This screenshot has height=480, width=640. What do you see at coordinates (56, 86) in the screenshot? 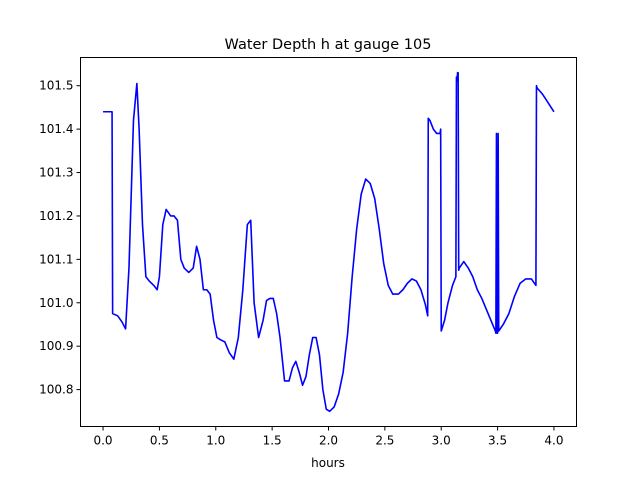
I see `y-tick-label: 101.5` at bounding box center [56, 86].